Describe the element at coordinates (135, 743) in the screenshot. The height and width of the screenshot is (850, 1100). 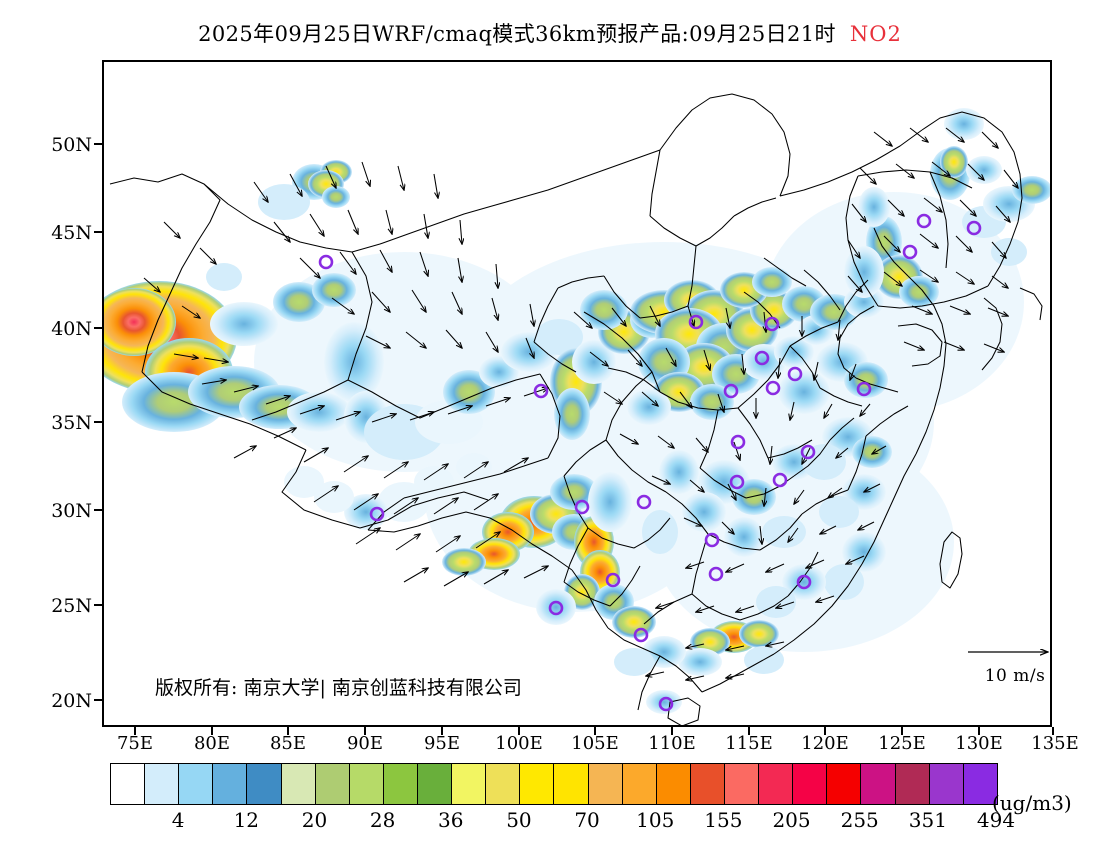
I see `x-axis-label: 75E` at that location.